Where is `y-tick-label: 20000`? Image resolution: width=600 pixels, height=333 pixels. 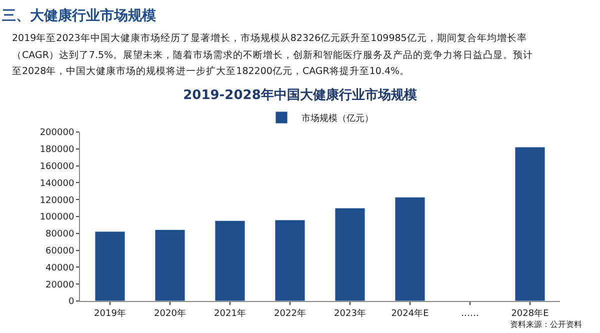
y-tick-label: 20000 is located at coordinates (60, 285).